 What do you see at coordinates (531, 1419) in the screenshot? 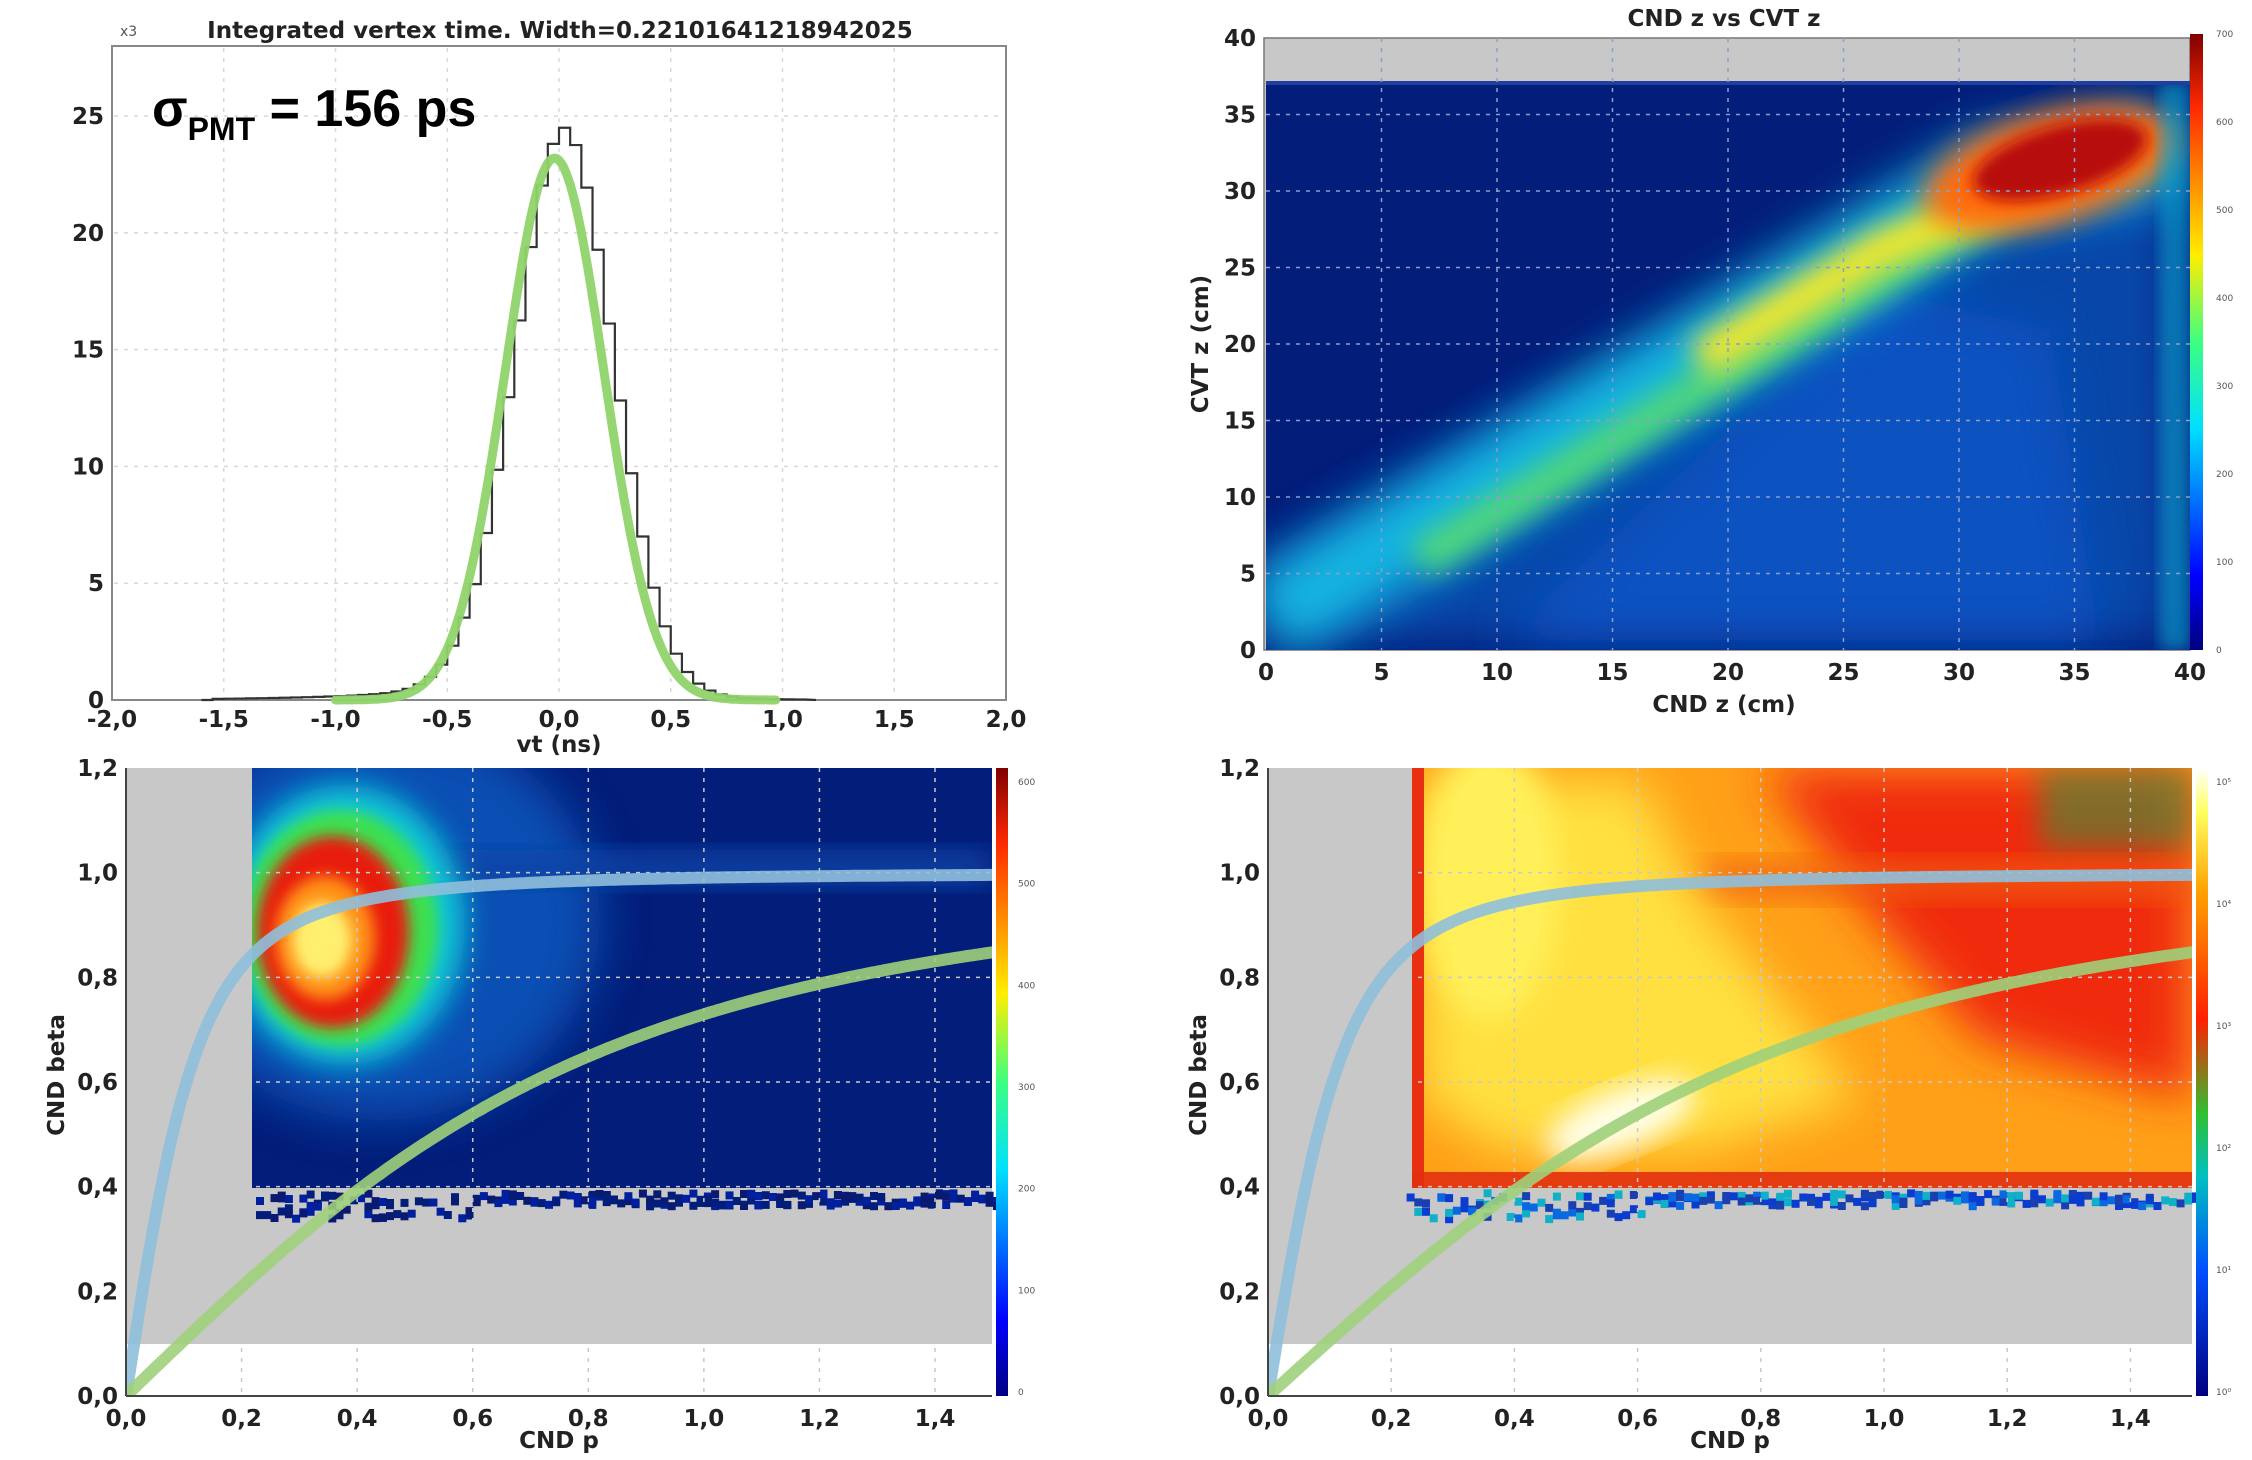
I see `x-tick-labels: 0,0 0,2 0,4 0,6 0,8 1,0 1,2 1,4` at bounding box center [531, 1419].